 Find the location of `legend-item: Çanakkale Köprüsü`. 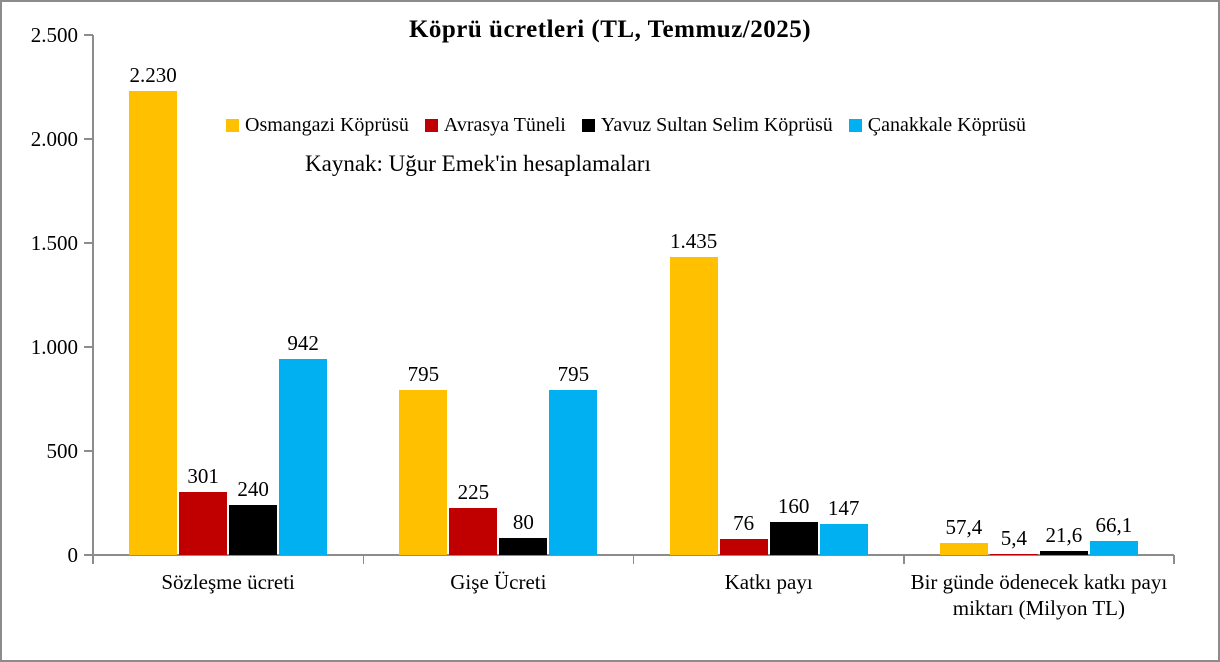

legend-item: Çanakkale Köprüsü is located at coordinates (937, 125).